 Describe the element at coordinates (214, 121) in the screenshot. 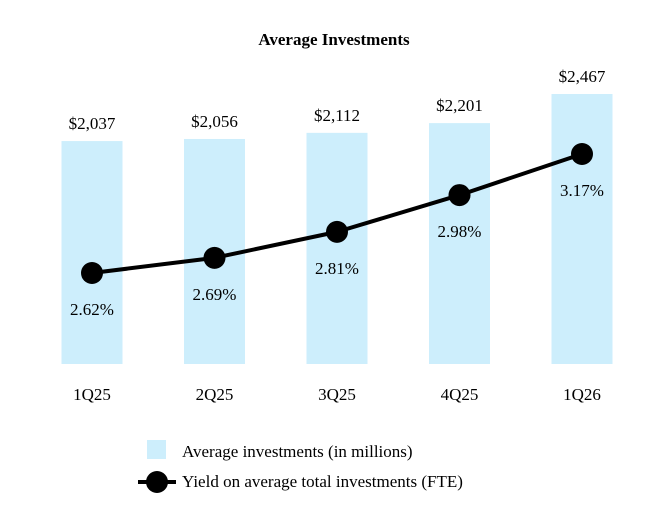

I see `bar-value-label: $2,056` at that location.